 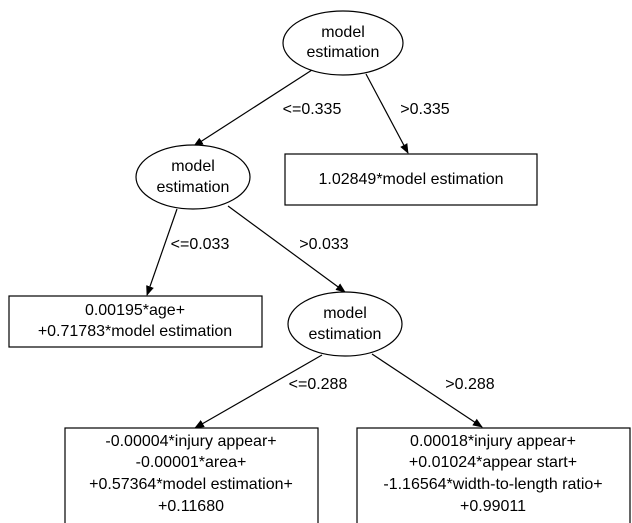 I want to click on leaf-label: -1.16564*width-to-length ratio+, so click(x=492, y=484).